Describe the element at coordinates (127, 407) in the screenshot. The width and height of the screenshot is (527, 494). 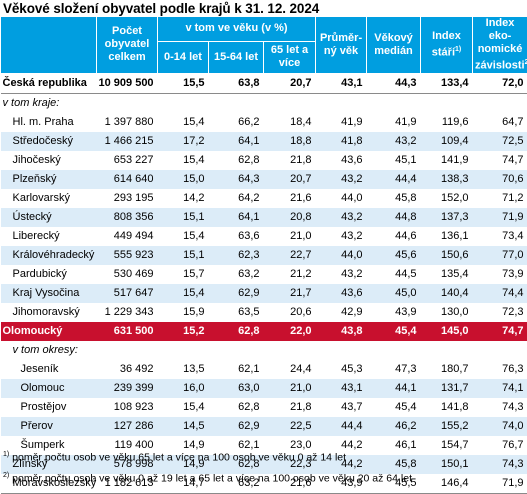
I see `cell-pop: 108 923` at that location.